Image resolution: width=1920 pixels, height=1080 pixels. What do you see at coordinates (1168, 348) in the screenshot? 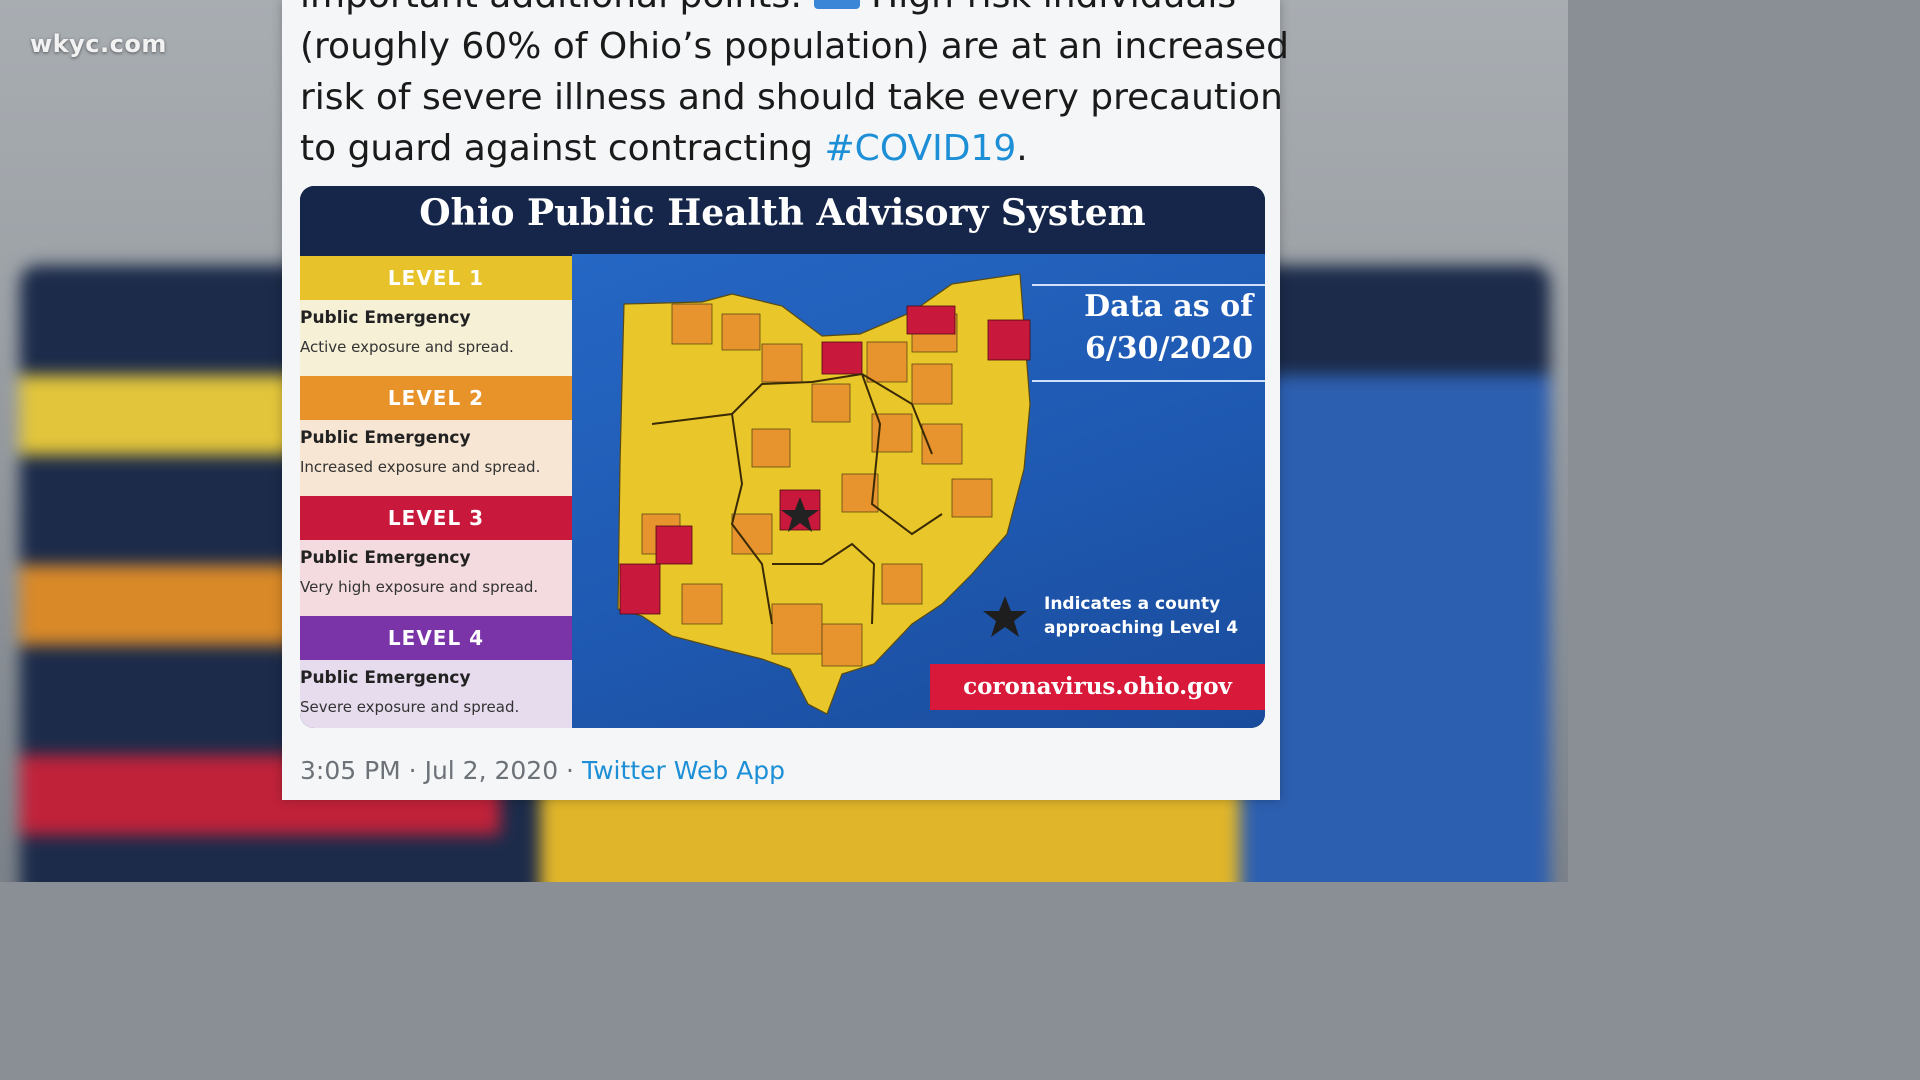
I see `data-as-of-date: 6/30/2020` at bounding box center [1168, 348].